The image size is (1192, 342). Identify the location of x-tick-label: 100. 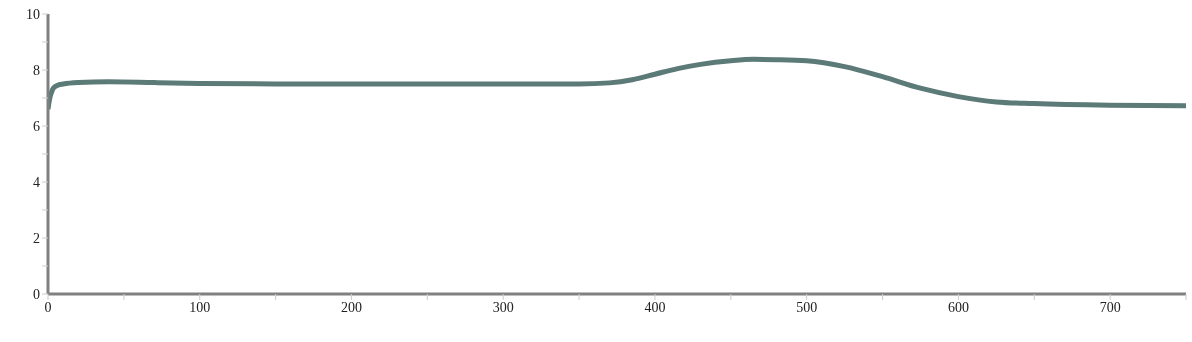
(200, 307).